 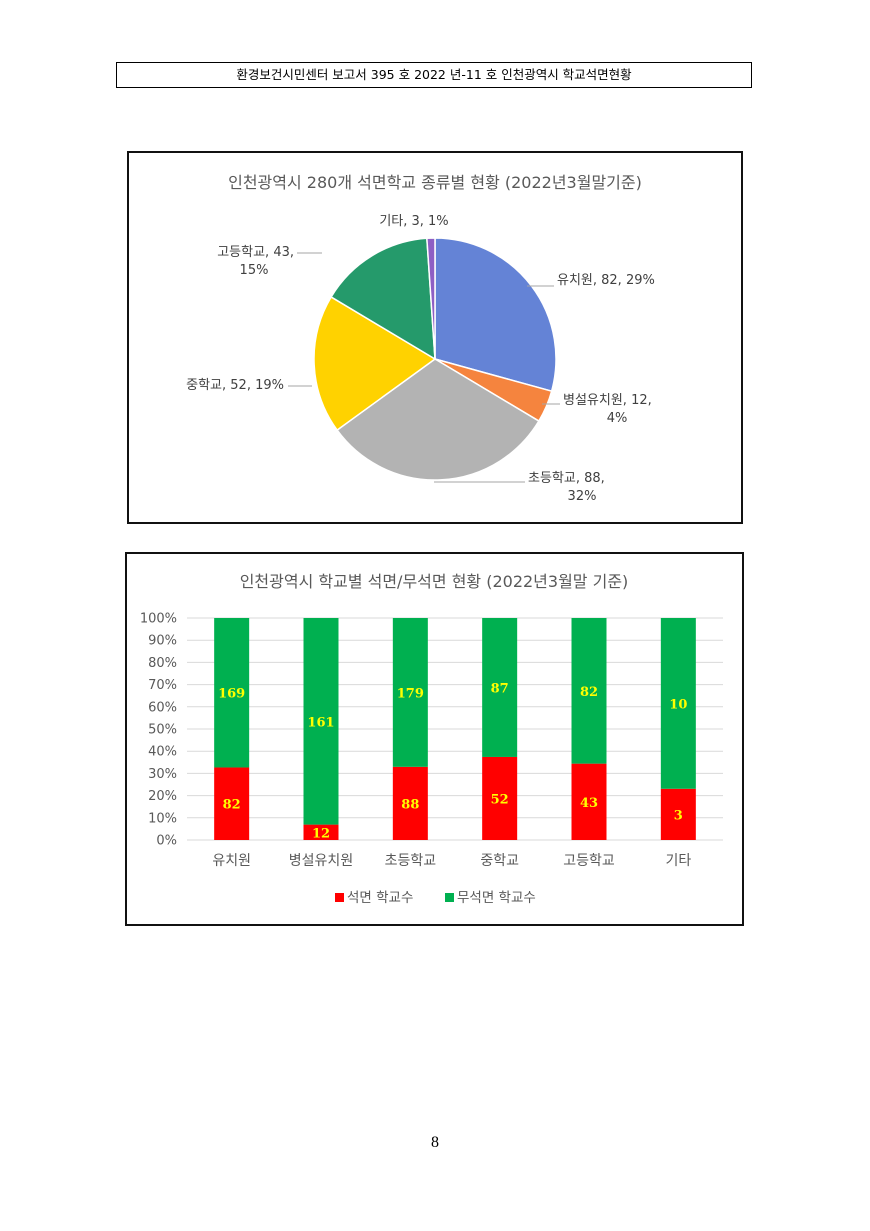 What do you see at coordinates (411, 861) in the screenshot?
I see `x-category-label: 초등학교` at bounding box center [411, 861].